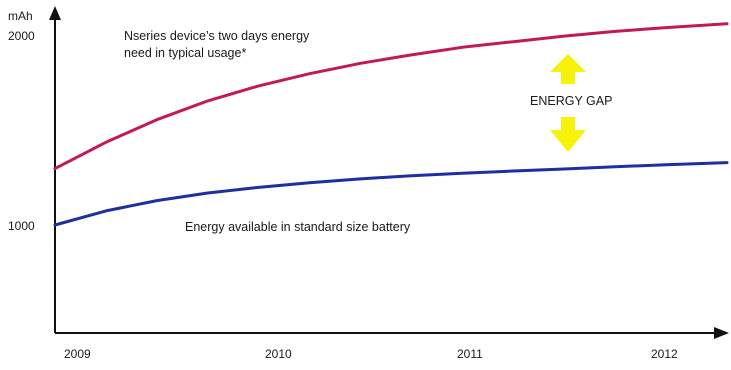 This screenshot has width=731, height=370. Describe the element at coordinates (77, 354) in the screenshot. I see `x-tick-label-2009: 2009` at that location.